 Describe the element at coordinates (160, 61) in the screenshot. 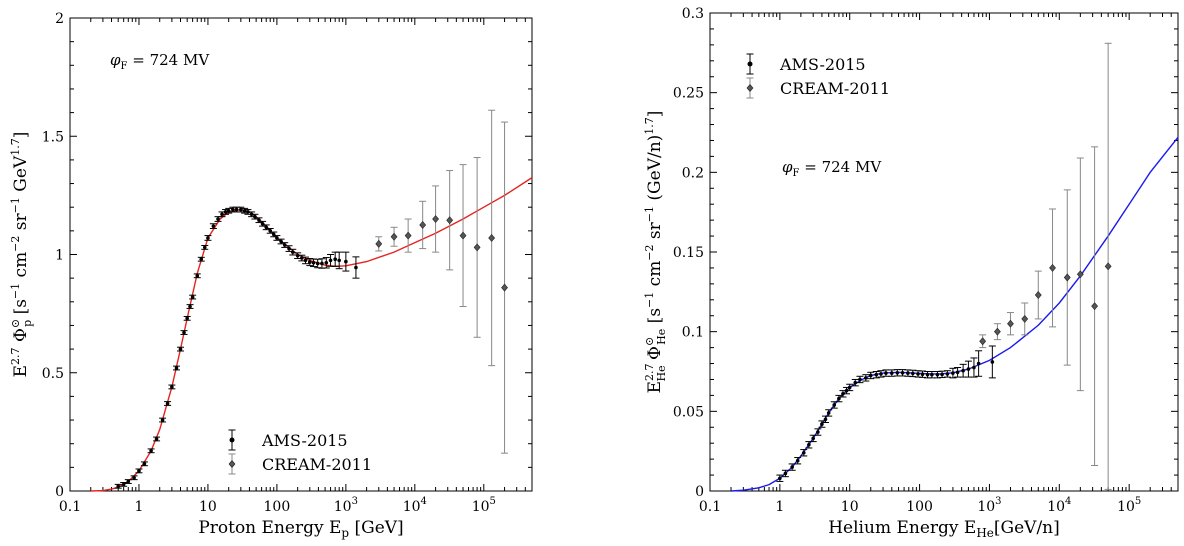

I see `phi-annotation: φF = 724 MV` at that location.